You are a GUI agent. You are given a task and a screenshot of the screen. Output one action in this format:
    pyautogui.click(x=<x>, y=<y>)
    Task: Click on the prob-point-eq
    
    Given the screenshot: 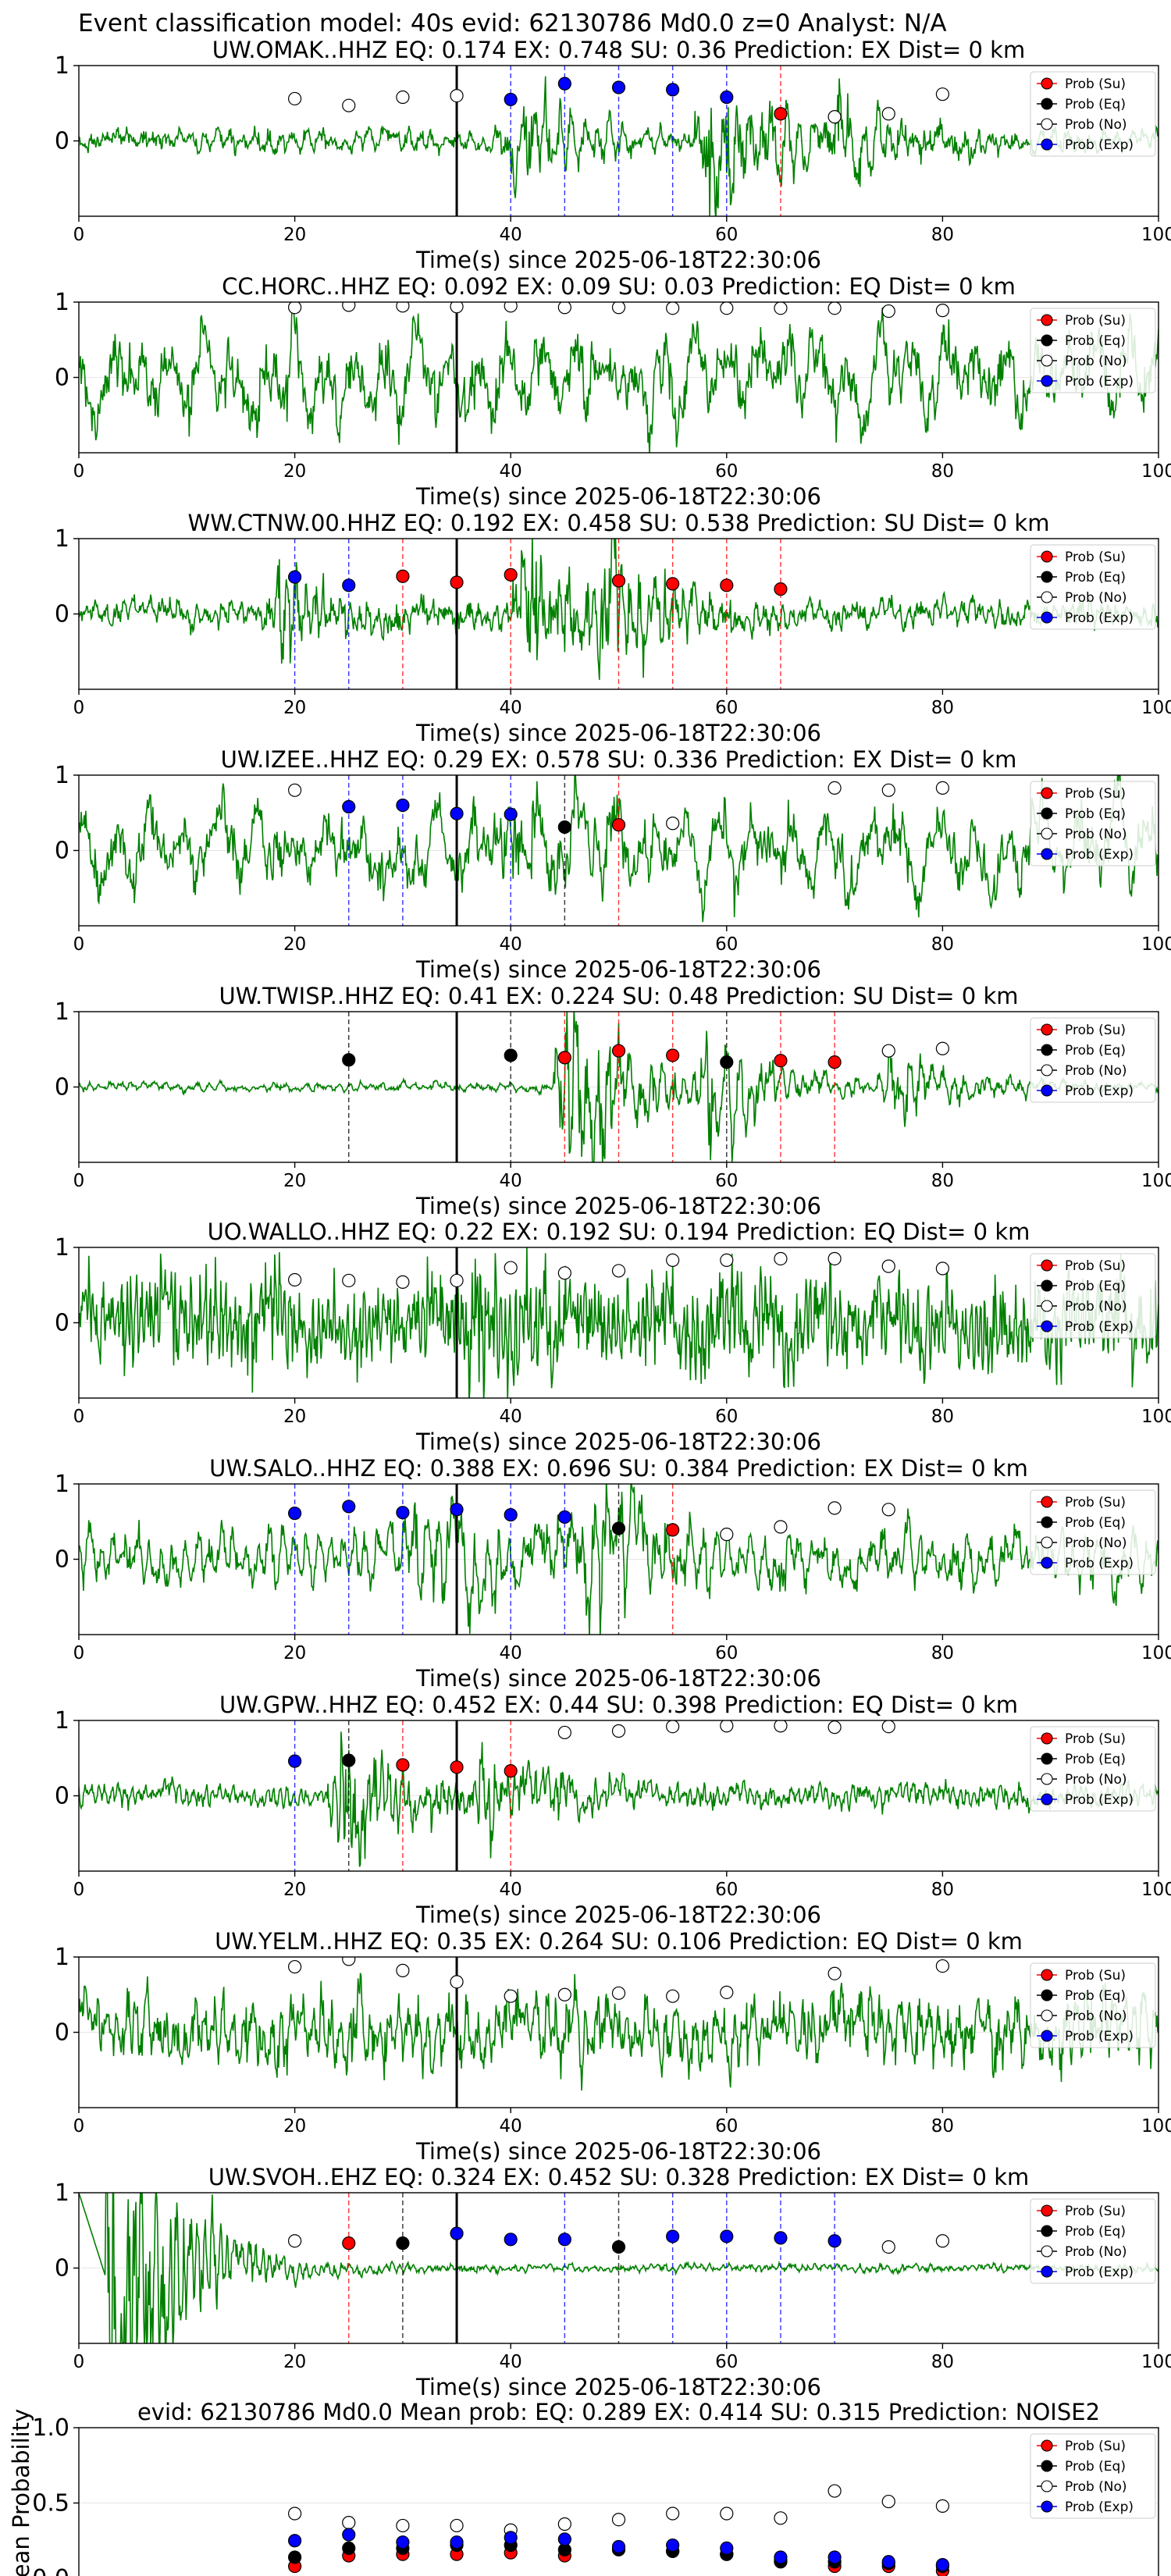 What is the action you would take?
    pyautogui.click(x=564, y=827)
    